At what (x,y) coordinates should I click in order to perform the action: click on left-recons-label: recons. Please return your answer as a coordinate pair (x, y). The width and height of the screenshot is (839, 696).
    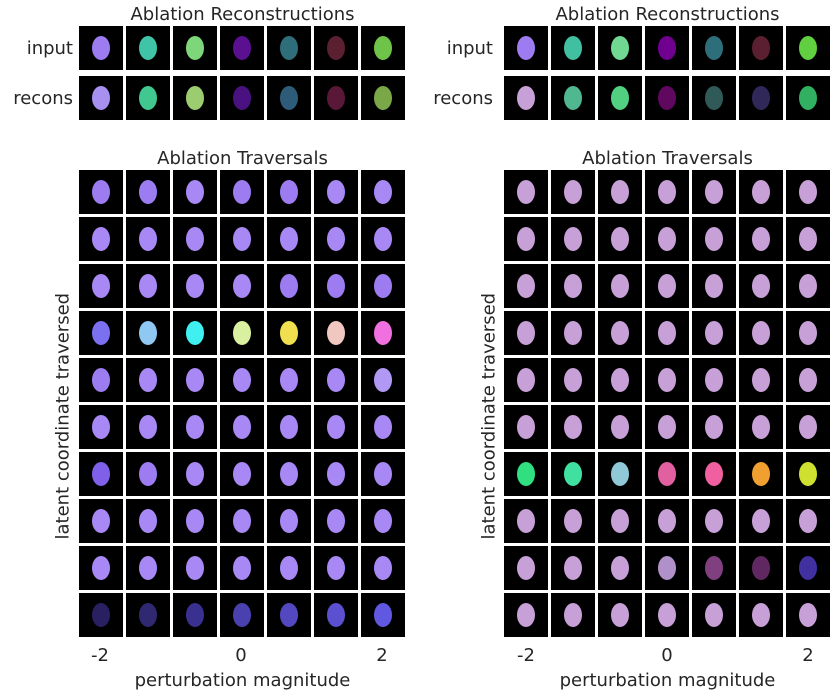
    Looking at the image, I should click on (43, 98).